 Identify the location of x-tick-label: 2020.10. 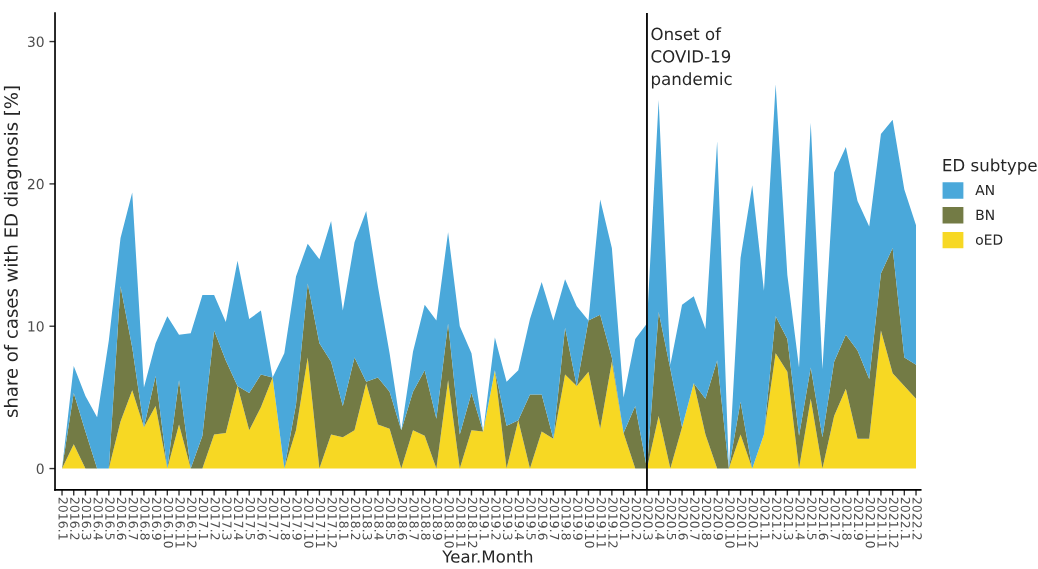
(730, 522).